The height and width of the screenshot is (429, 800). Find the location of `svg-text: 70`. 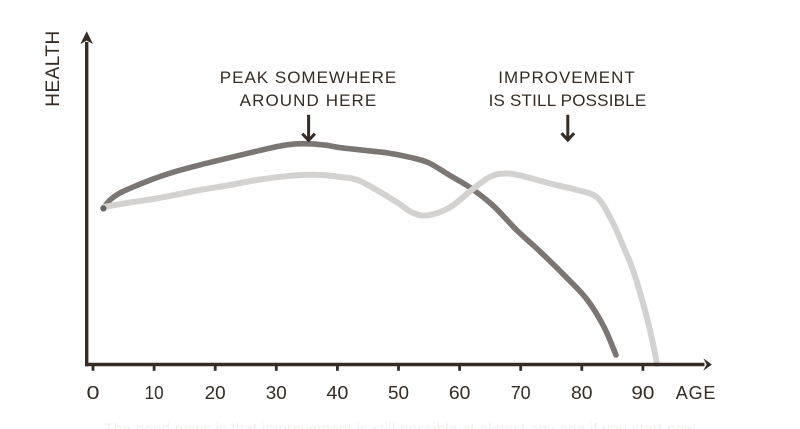

svg-text: 70 is located at coordinates (521, 393).